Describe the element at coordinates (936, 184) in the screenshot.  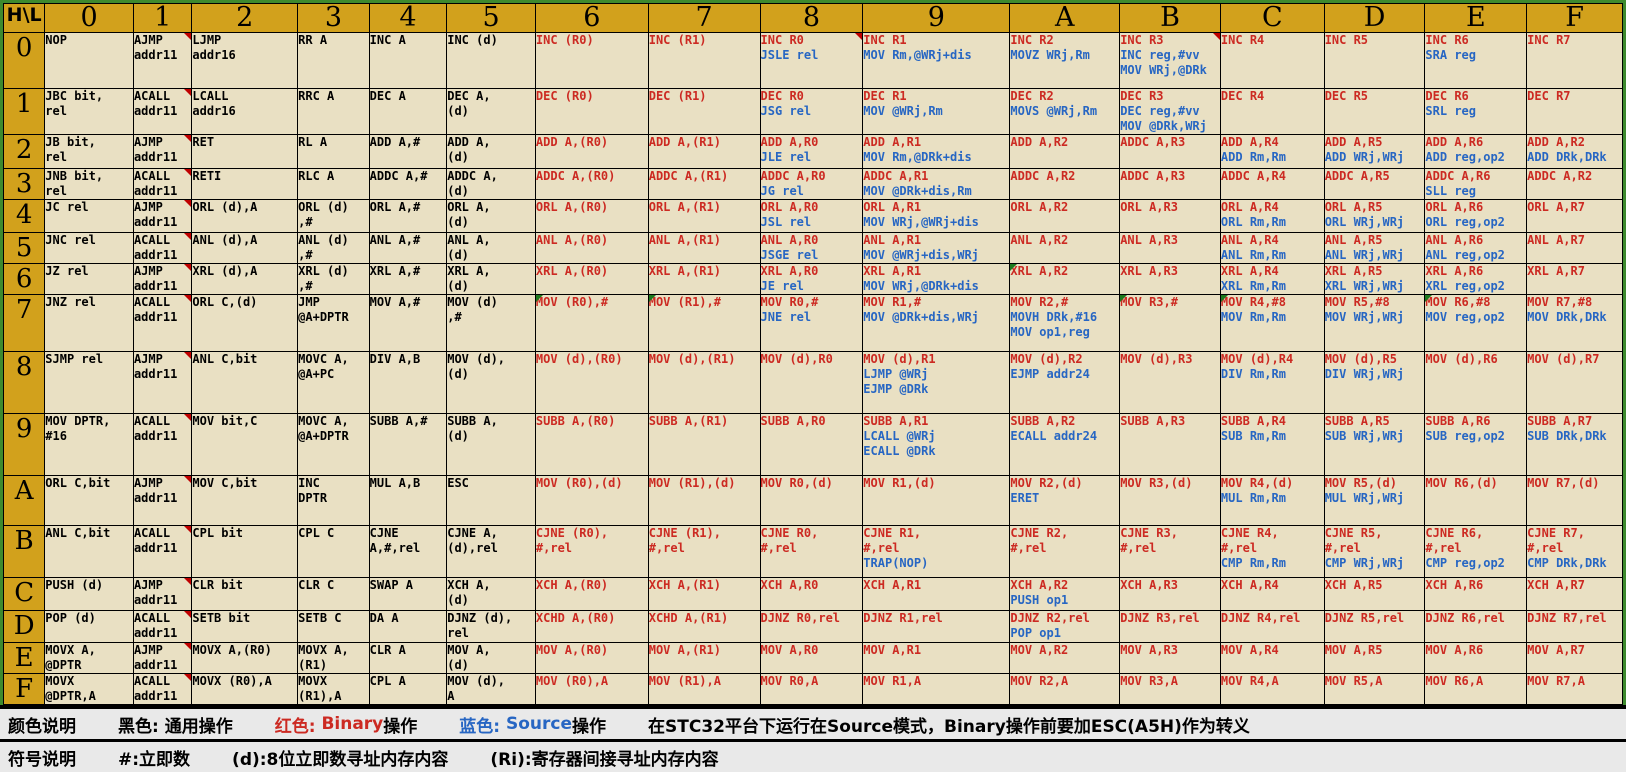
I see `cell-3-9: ADDC A,R1 MOV @DRk+dis,Rm` at that location.